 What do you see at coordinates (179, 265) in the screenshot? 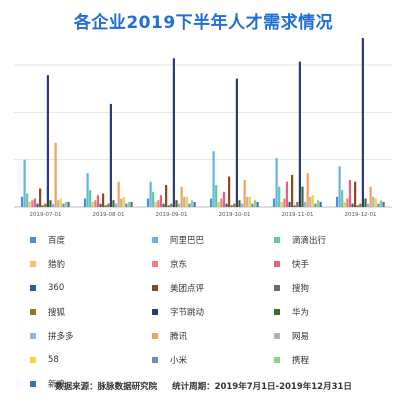
I see `legend-label: 京东` at bounding box center [179, 265].